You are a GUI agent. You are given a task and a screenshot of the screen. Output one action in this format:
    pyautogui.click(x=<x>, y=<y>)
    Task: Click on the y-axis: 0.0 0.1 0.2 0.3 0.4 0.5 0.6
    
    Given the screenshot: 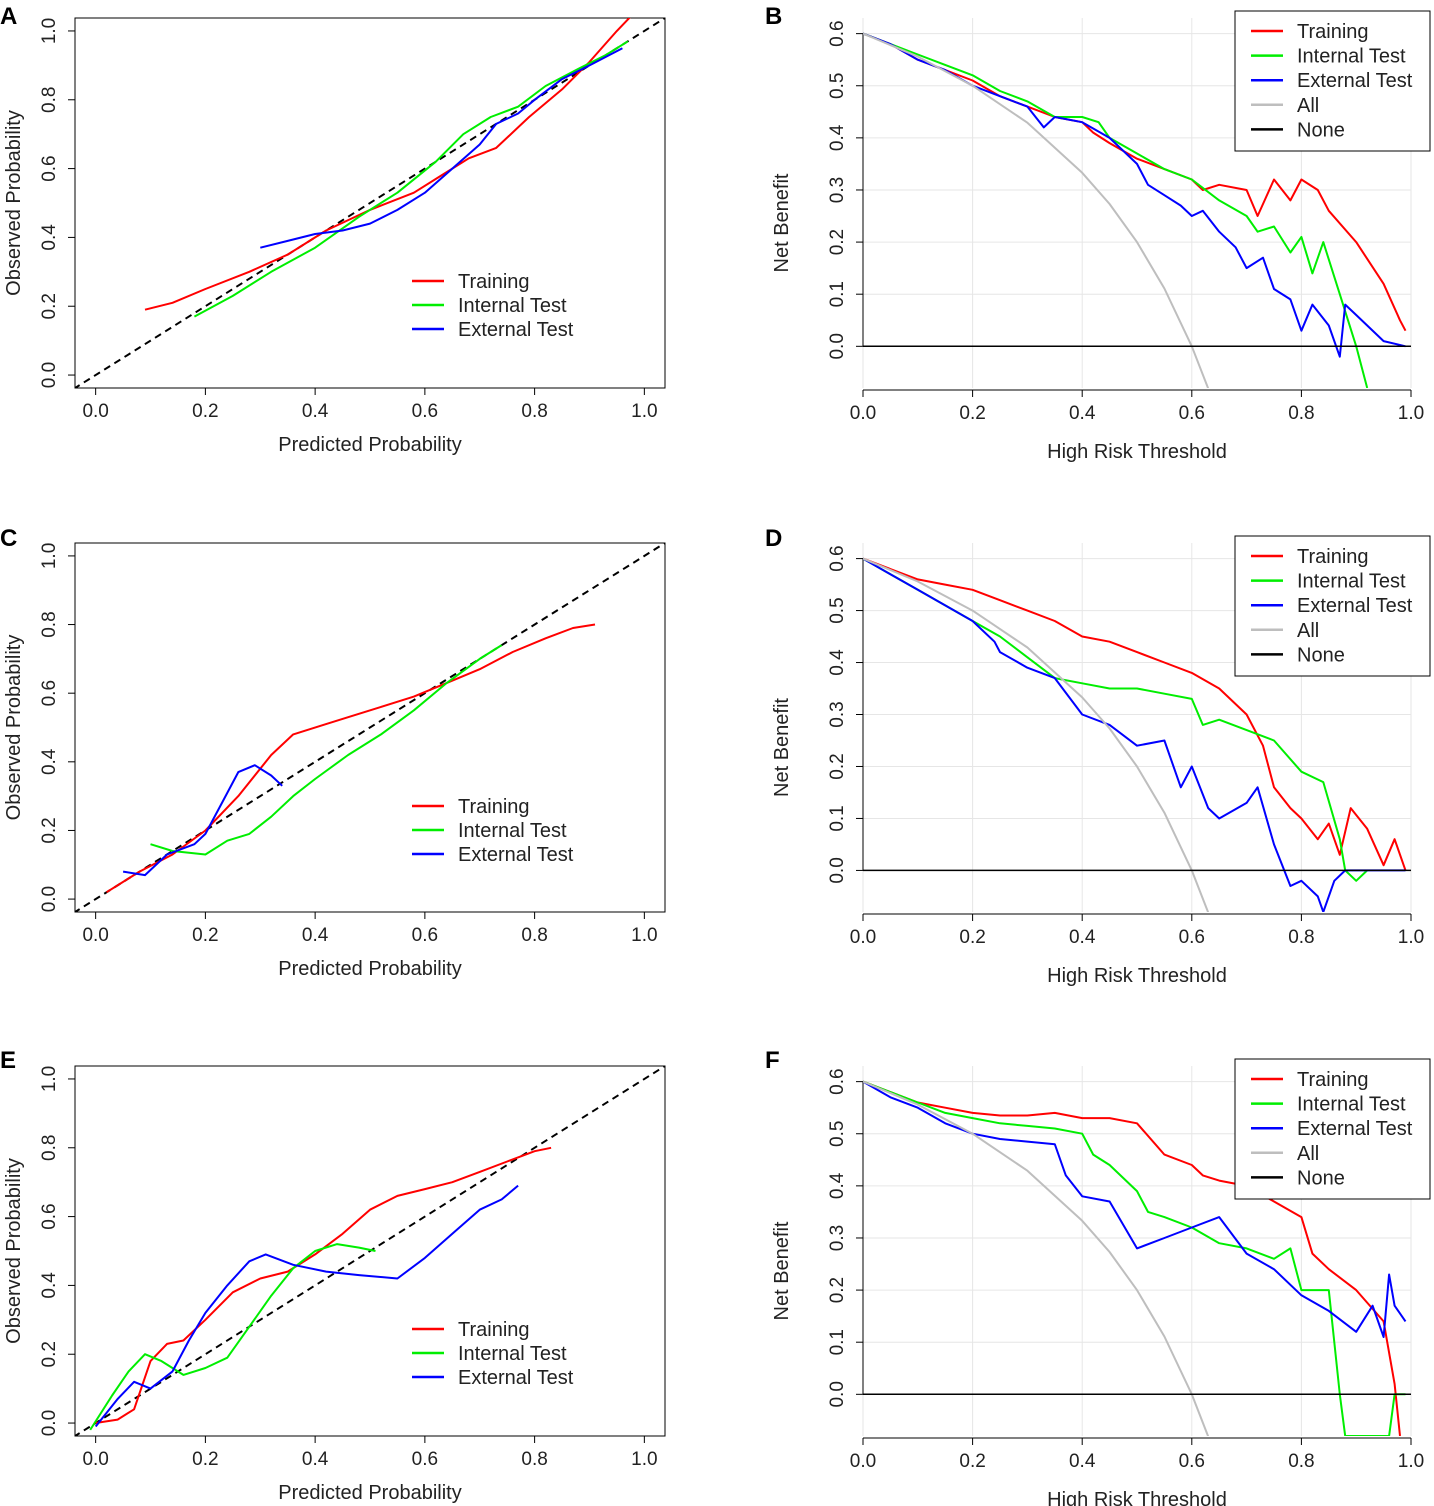 What is the action you would take?
    pyautogui.click(x=845, y=714)
    